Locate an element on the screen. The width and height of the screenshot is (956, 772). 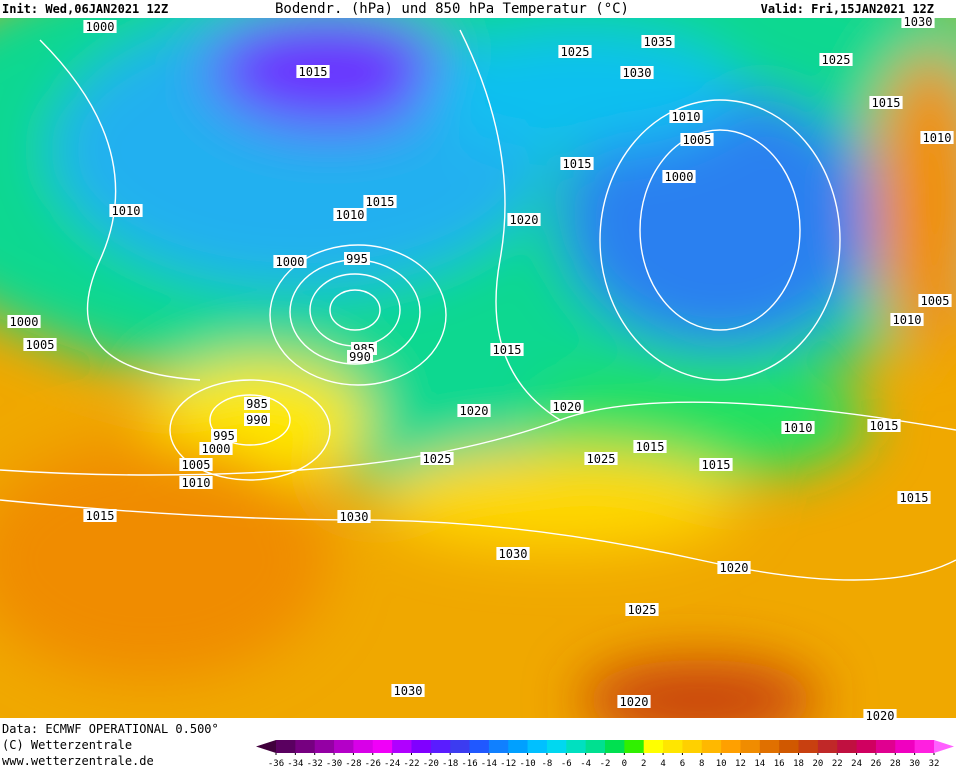
colorbar-tick-label: -28 is located at coordinates (353, 763).